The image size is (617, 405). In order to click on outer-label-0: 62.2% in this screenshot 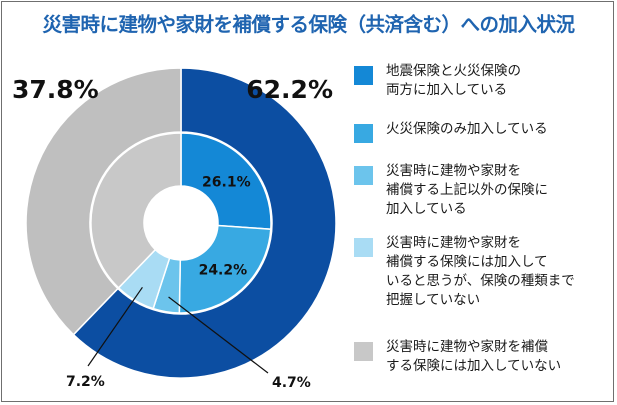, I will do `click(289, 89)`.